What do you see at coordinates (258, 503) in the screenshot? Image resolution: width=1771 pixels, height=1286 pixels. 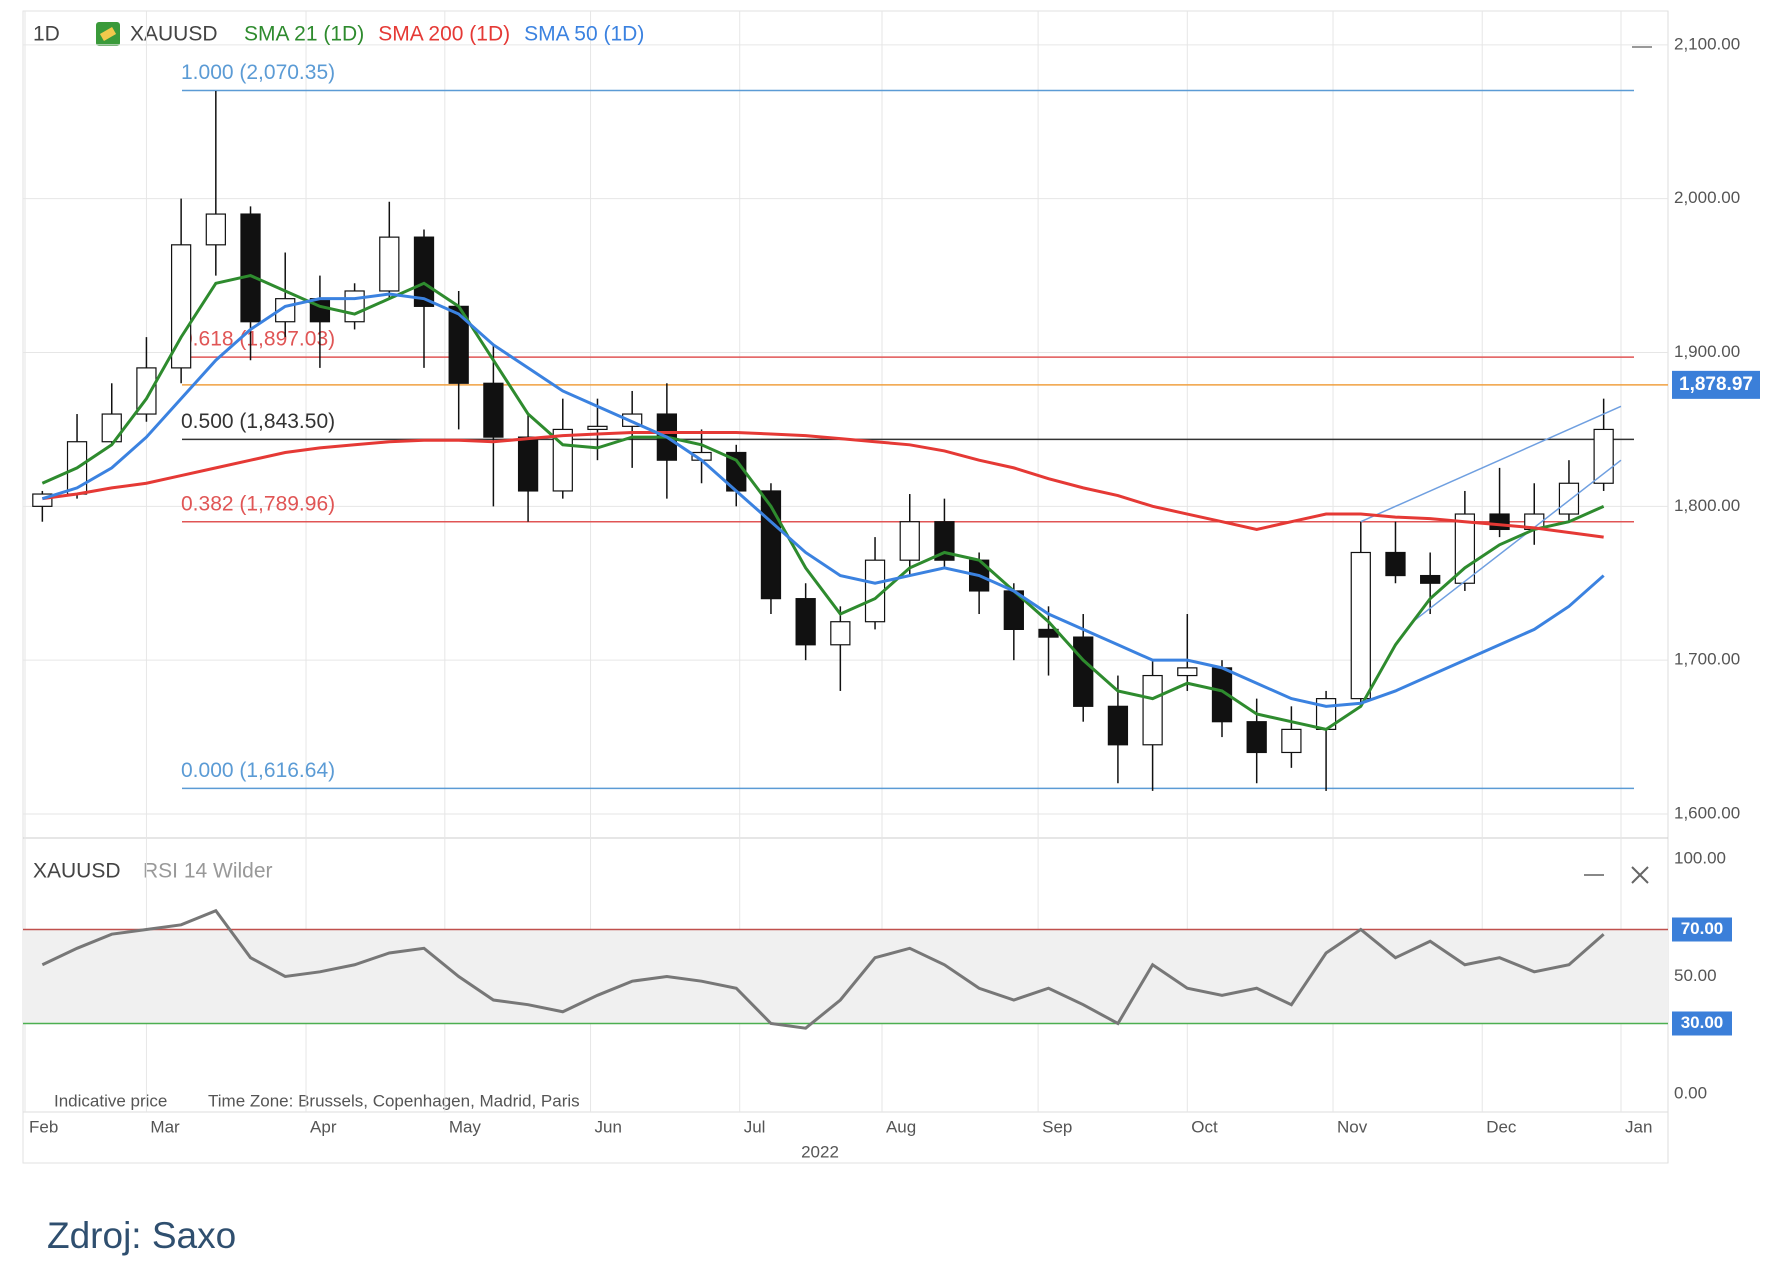 I see `fib-label: 0.382 (1,789.96)` at bounding box center [258, 503].